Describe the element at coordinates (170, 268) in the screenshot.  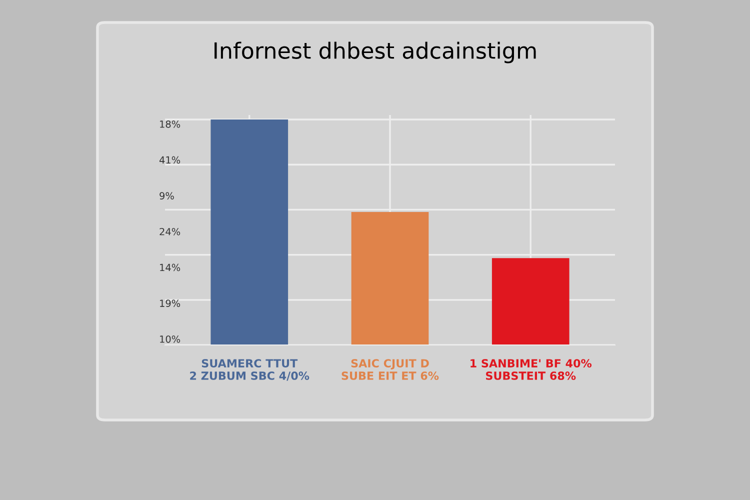
I see `annotation: 14%` at that location.